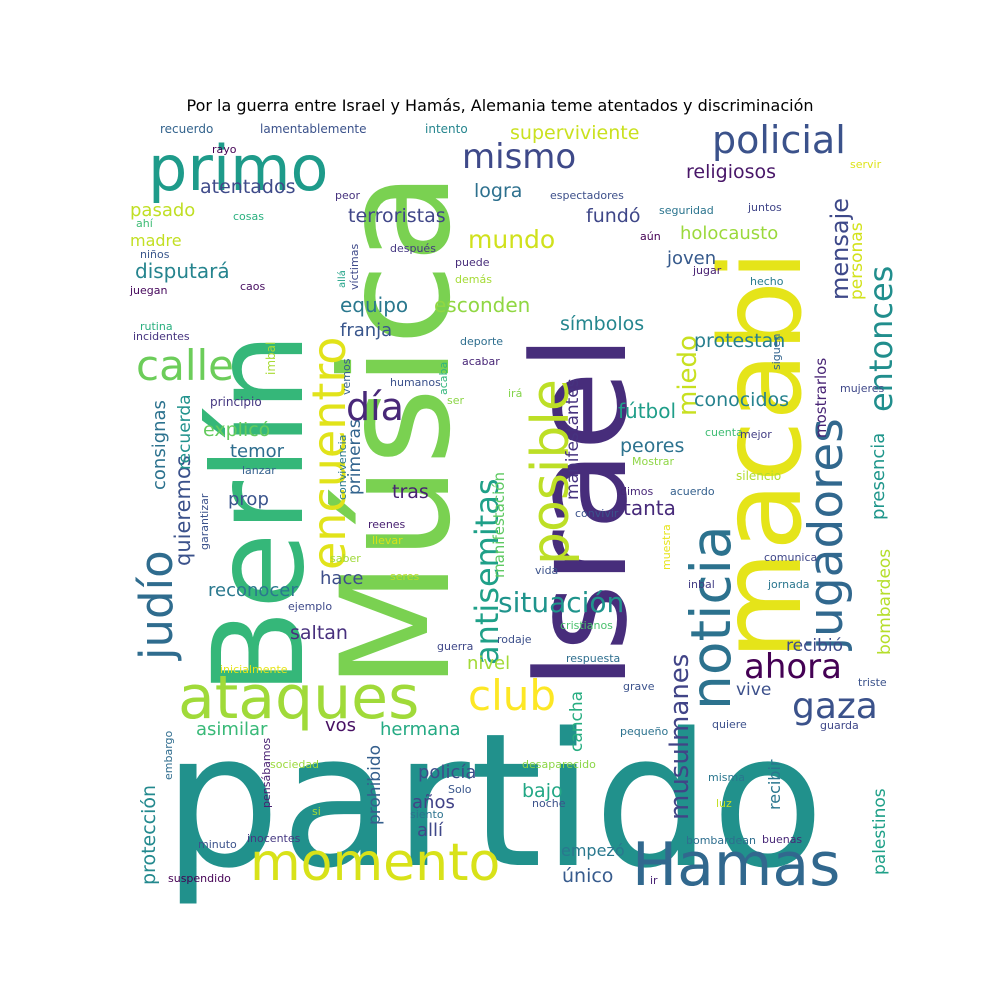  What do you see at coordinates (515, 393) in the screenshot?
I see `cloud-word: irá` at bounding box center [515, 393].